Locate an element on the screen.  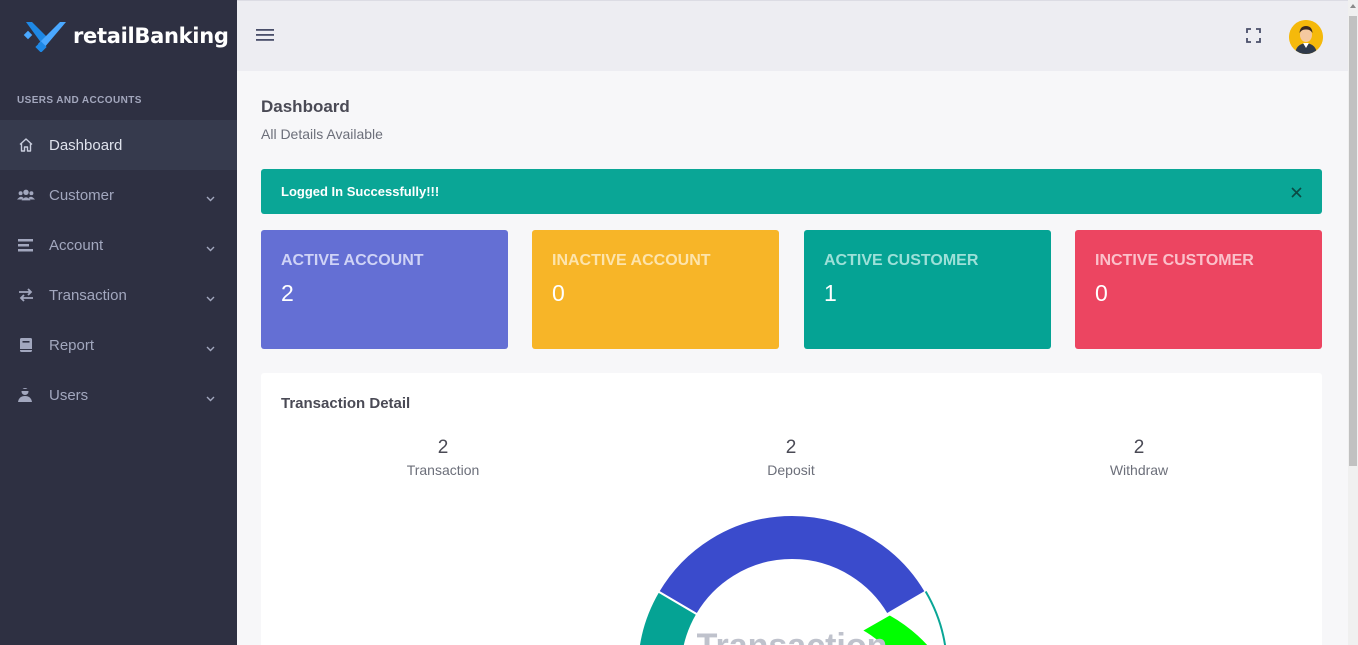
sidebar-item-label: Account is located at coordinates (76, 245).